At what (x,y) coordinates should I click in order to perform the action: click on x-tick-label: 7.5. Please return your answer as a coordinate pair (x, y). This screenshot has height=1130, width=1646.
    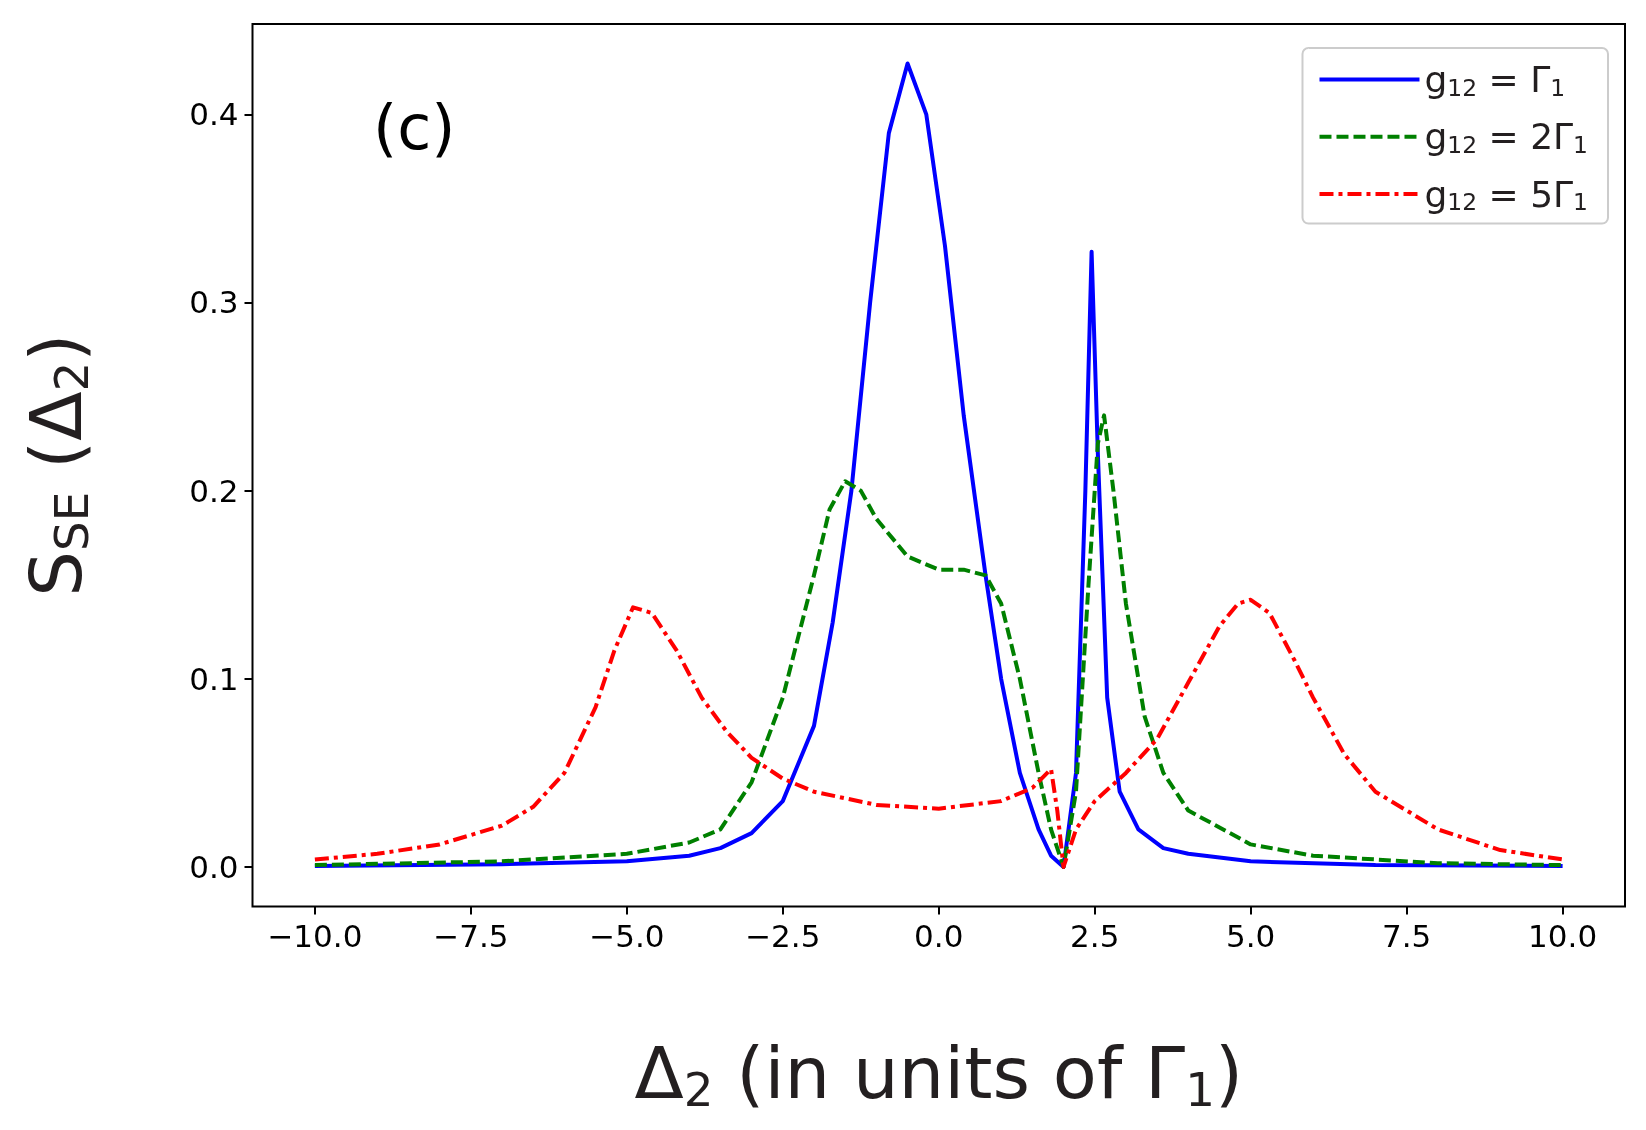
    Looking at the image, I should click on (1406, 936).